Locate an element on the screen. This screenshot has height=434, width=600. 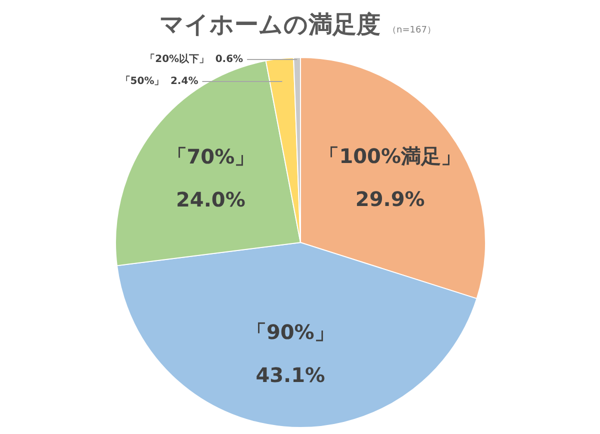
slice-label: 「100%満足」 is located at coordinates (390, 156).